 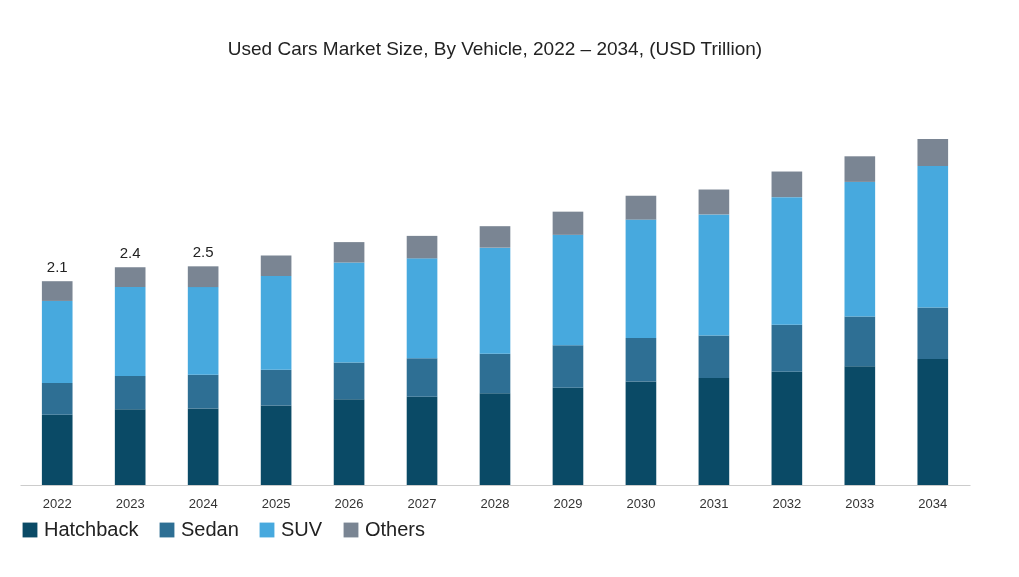 What do you see at coordinates (568, 503) in the screenshot?
I see `x-tick-label: 2029` at bounding box center [568, 503].